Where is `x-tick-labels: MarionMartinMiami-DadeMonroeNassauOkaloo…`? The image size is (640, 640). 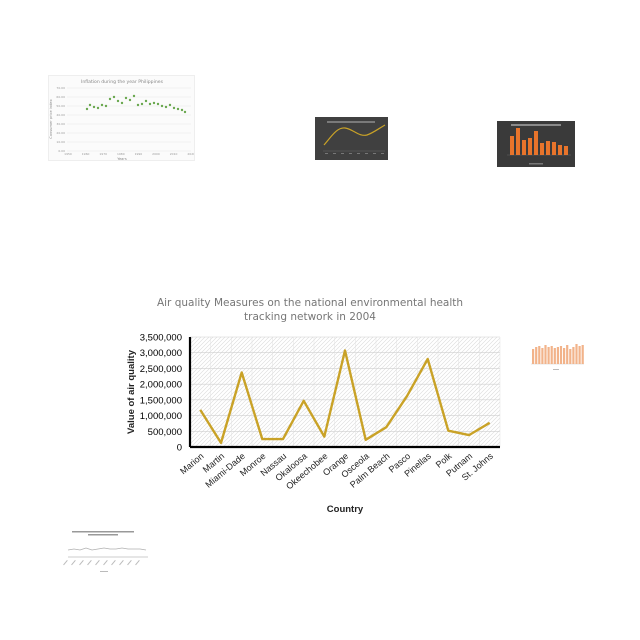 x-tick-labels: MarionMartinMiami-DadeMonroeNassauOkaloo… is located at coordinates (336, 471).